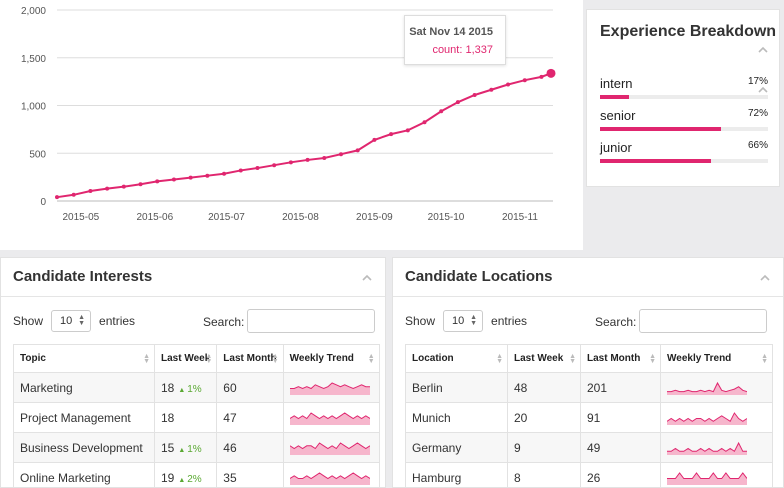 This screenshot has width=784, height=488. Describe the element at coordinates (707, 448) in the screenshot. I see `sparkline-area` at that location.